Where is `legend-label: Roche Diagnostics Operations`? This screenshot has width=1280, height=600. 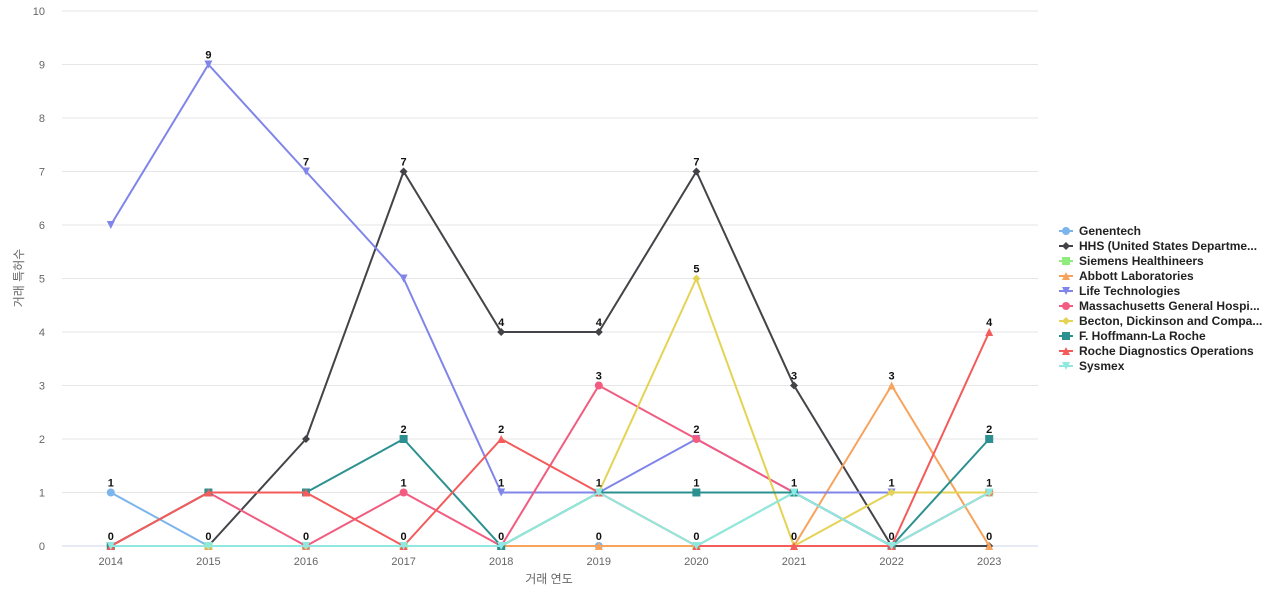 legend-label: Roche Diagnostics Operations is located at coordinates (1166, 351).